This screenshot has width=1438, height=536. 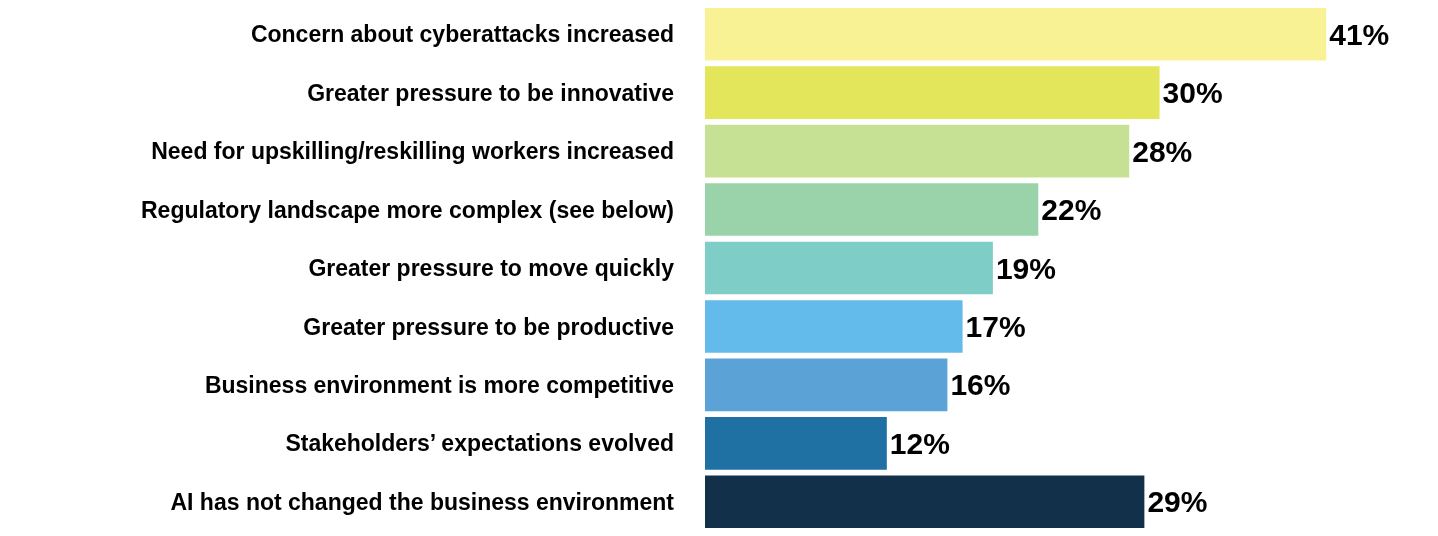 I want to click on data-label: 16%, so click(x=980, y=385).